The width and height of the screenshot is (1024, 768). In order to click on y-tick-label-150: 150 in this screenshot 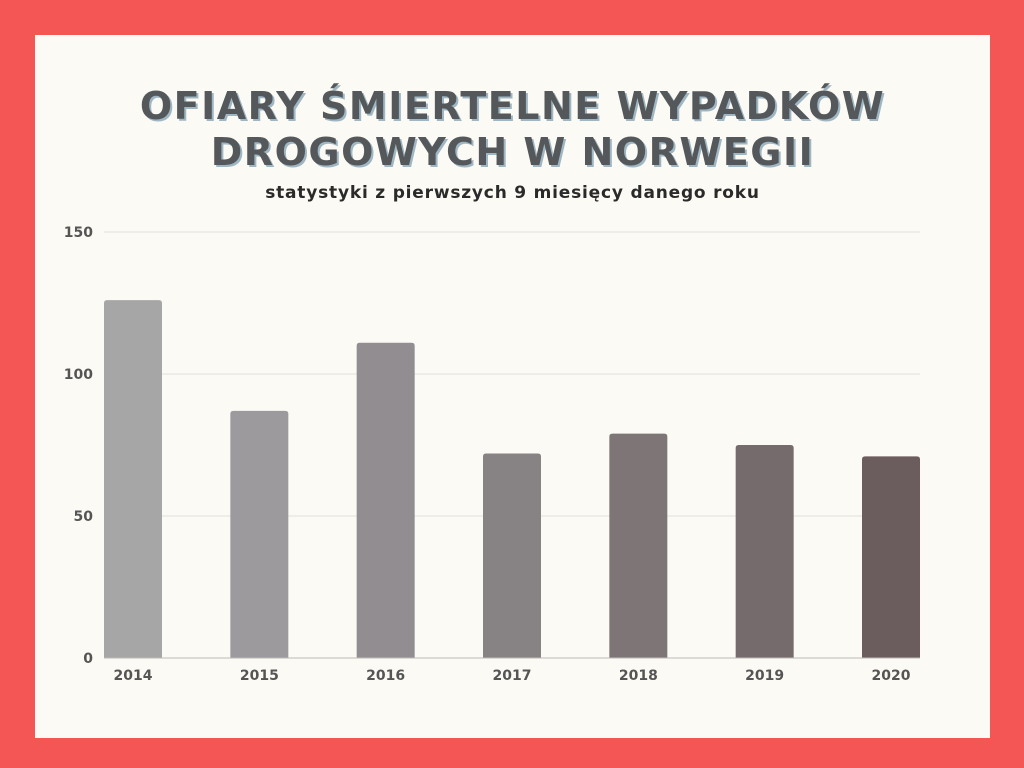, I will do `click(78, 233)`.